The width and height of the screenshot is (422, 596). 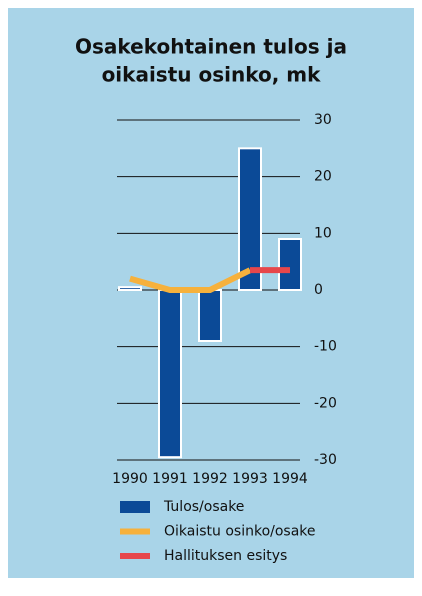 I want to click on y-tick-label: 20, so click(x=323, y=177).